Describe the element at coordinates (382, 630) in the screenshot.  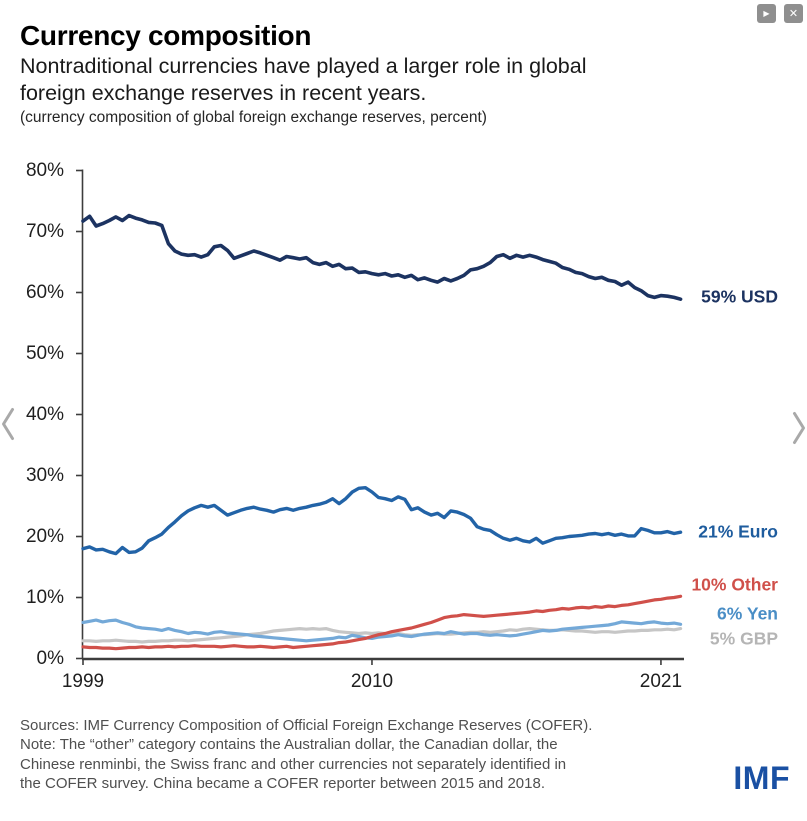
I see `line-yen` at that location.